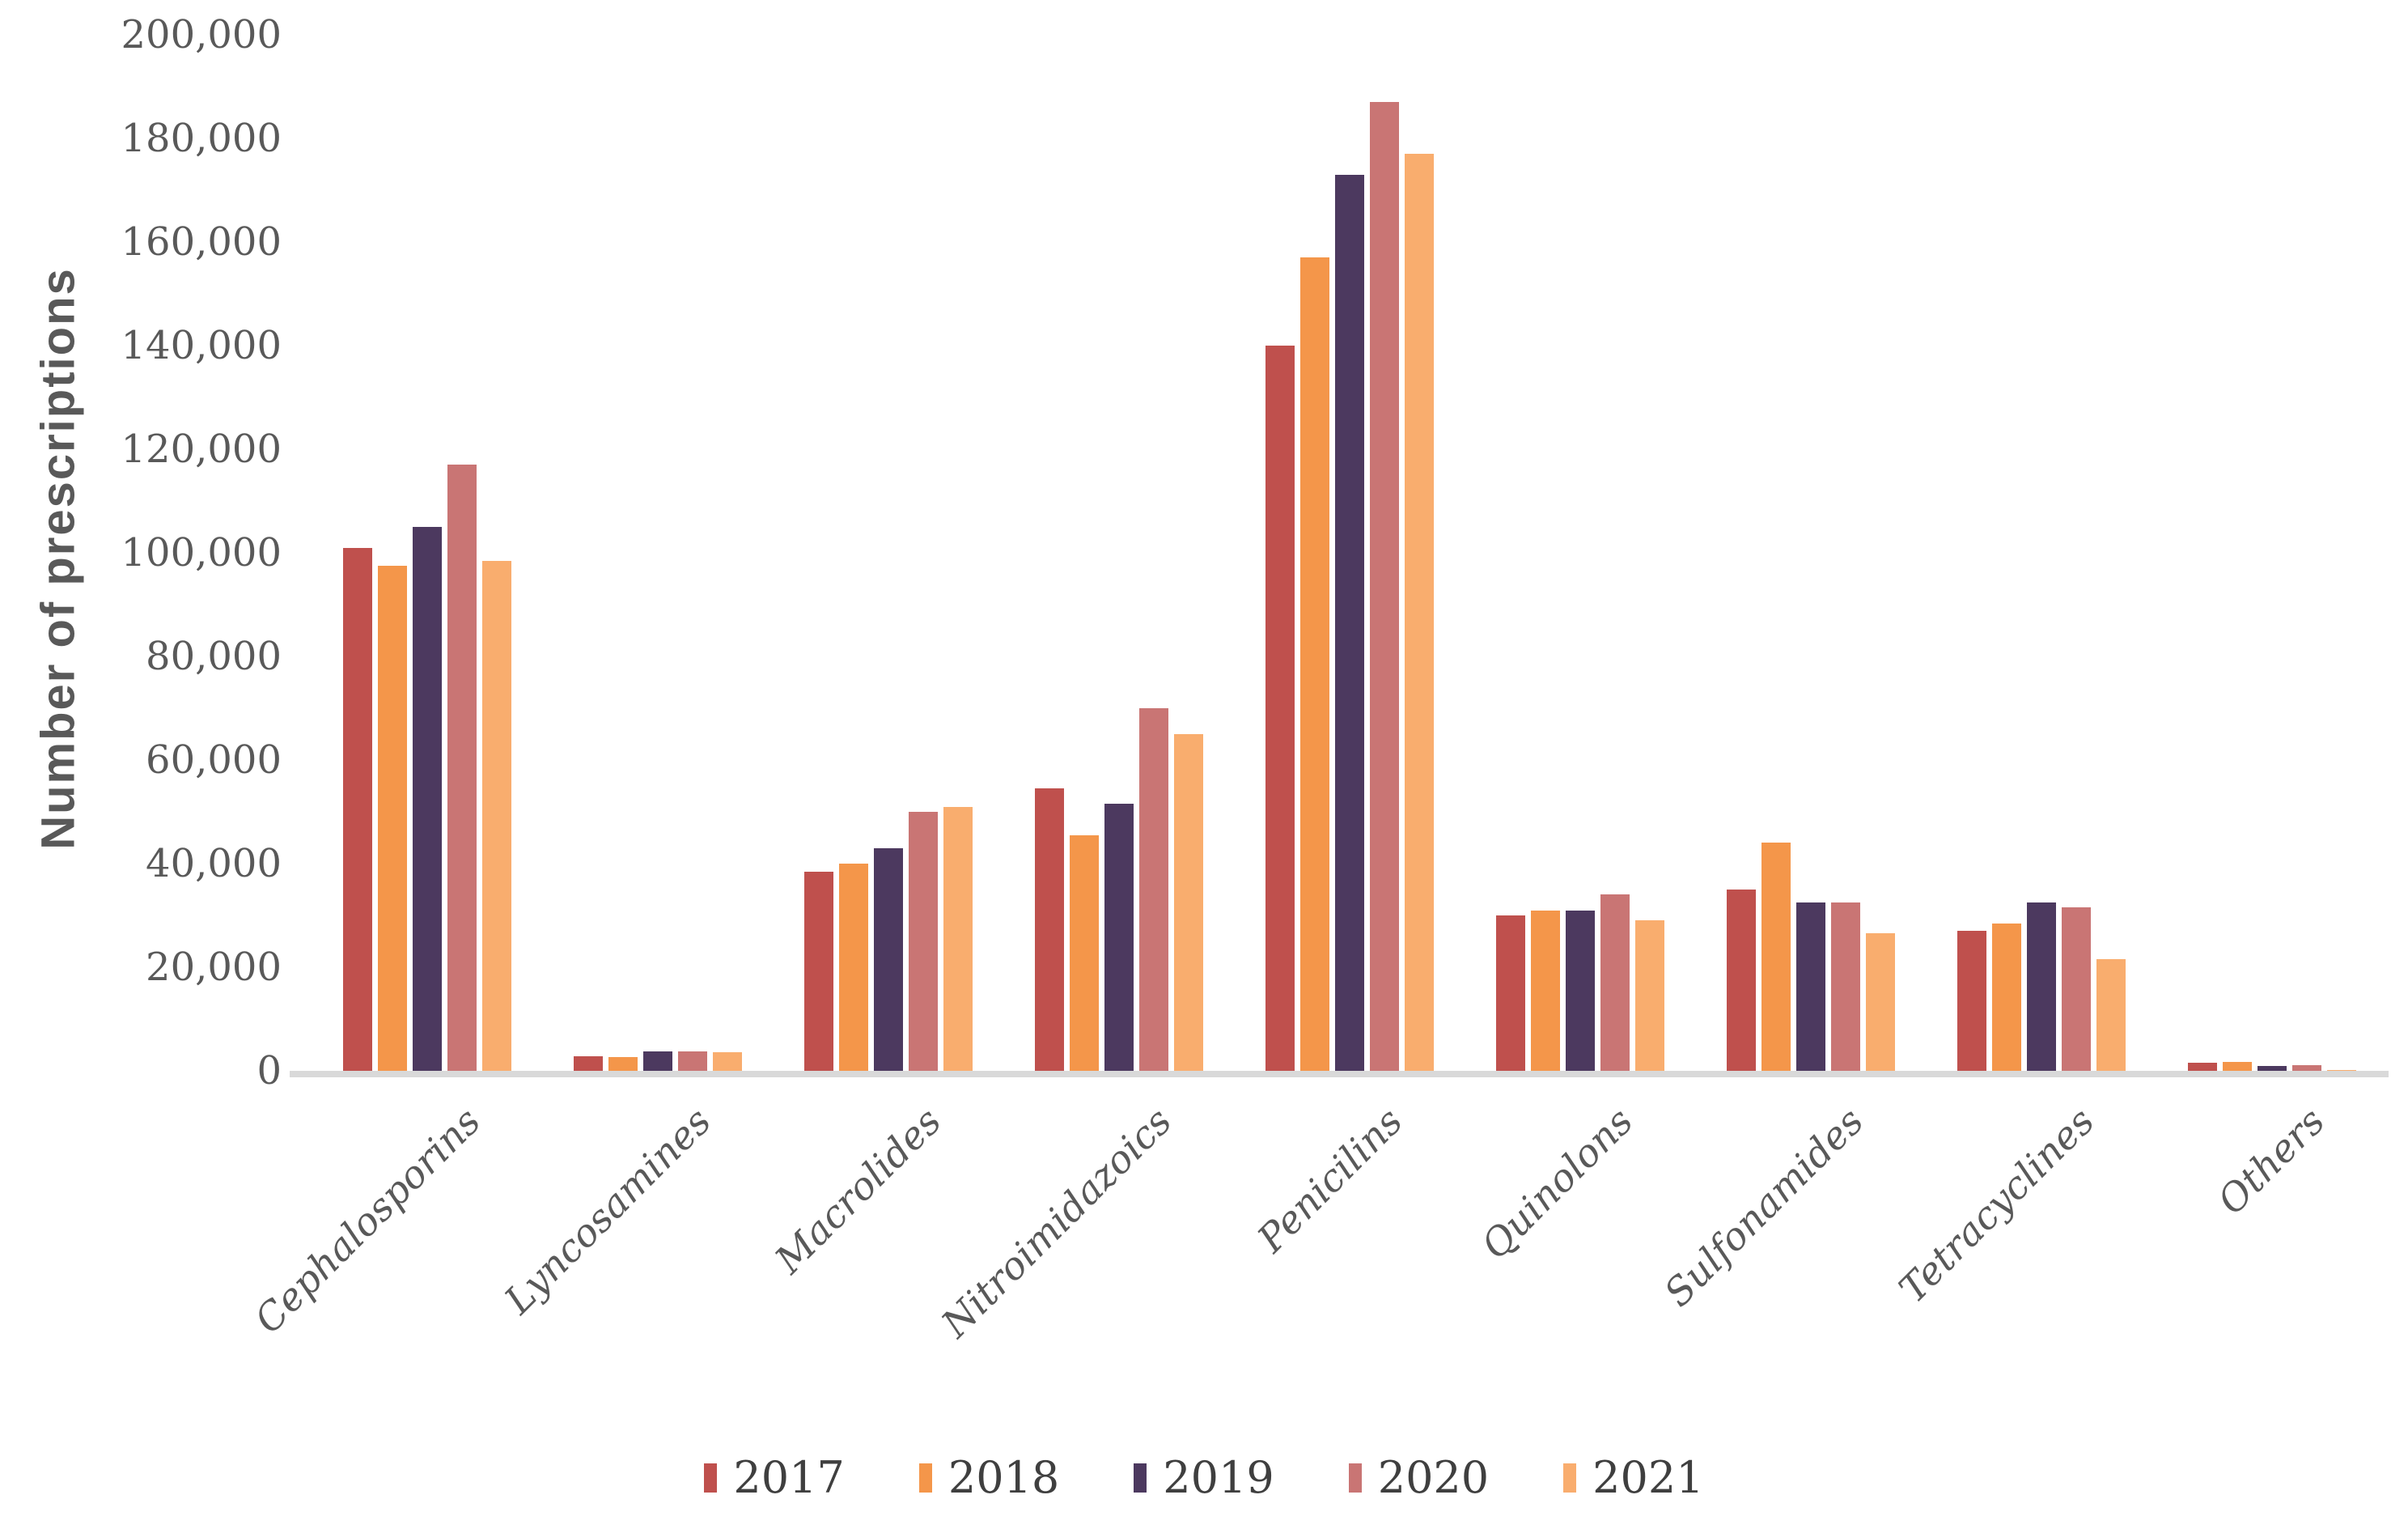 This screenshot has height=1533, width=2408. What do you see at coordinates (2202, 1066) in the screenshot?
I see `bar-2017-others` at bounding box center [2202, 1066].